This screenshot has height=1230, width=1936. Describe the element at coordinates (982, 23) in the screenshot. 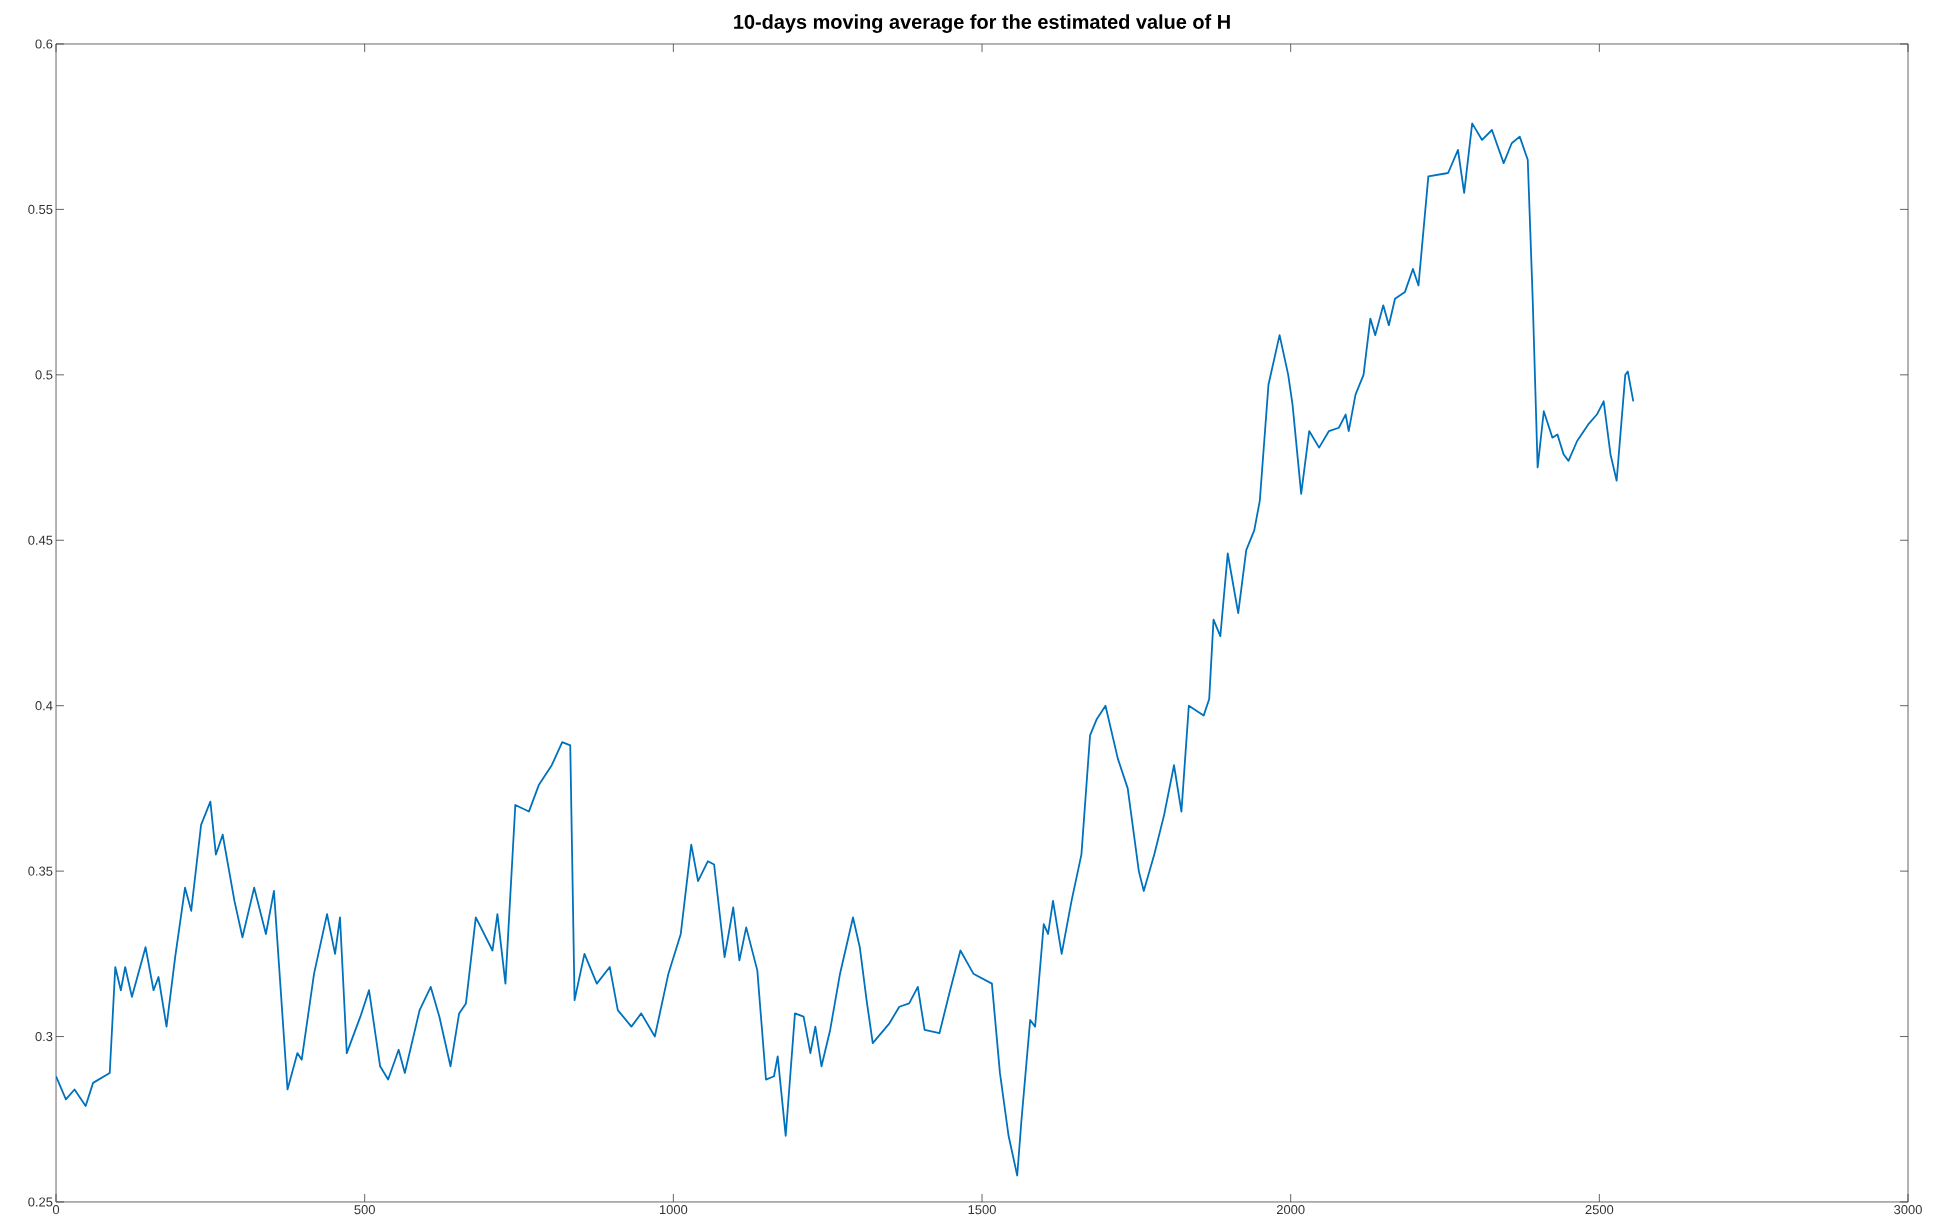

I see `chart-title: 10-days moving average for the estimated value of H` at that location.